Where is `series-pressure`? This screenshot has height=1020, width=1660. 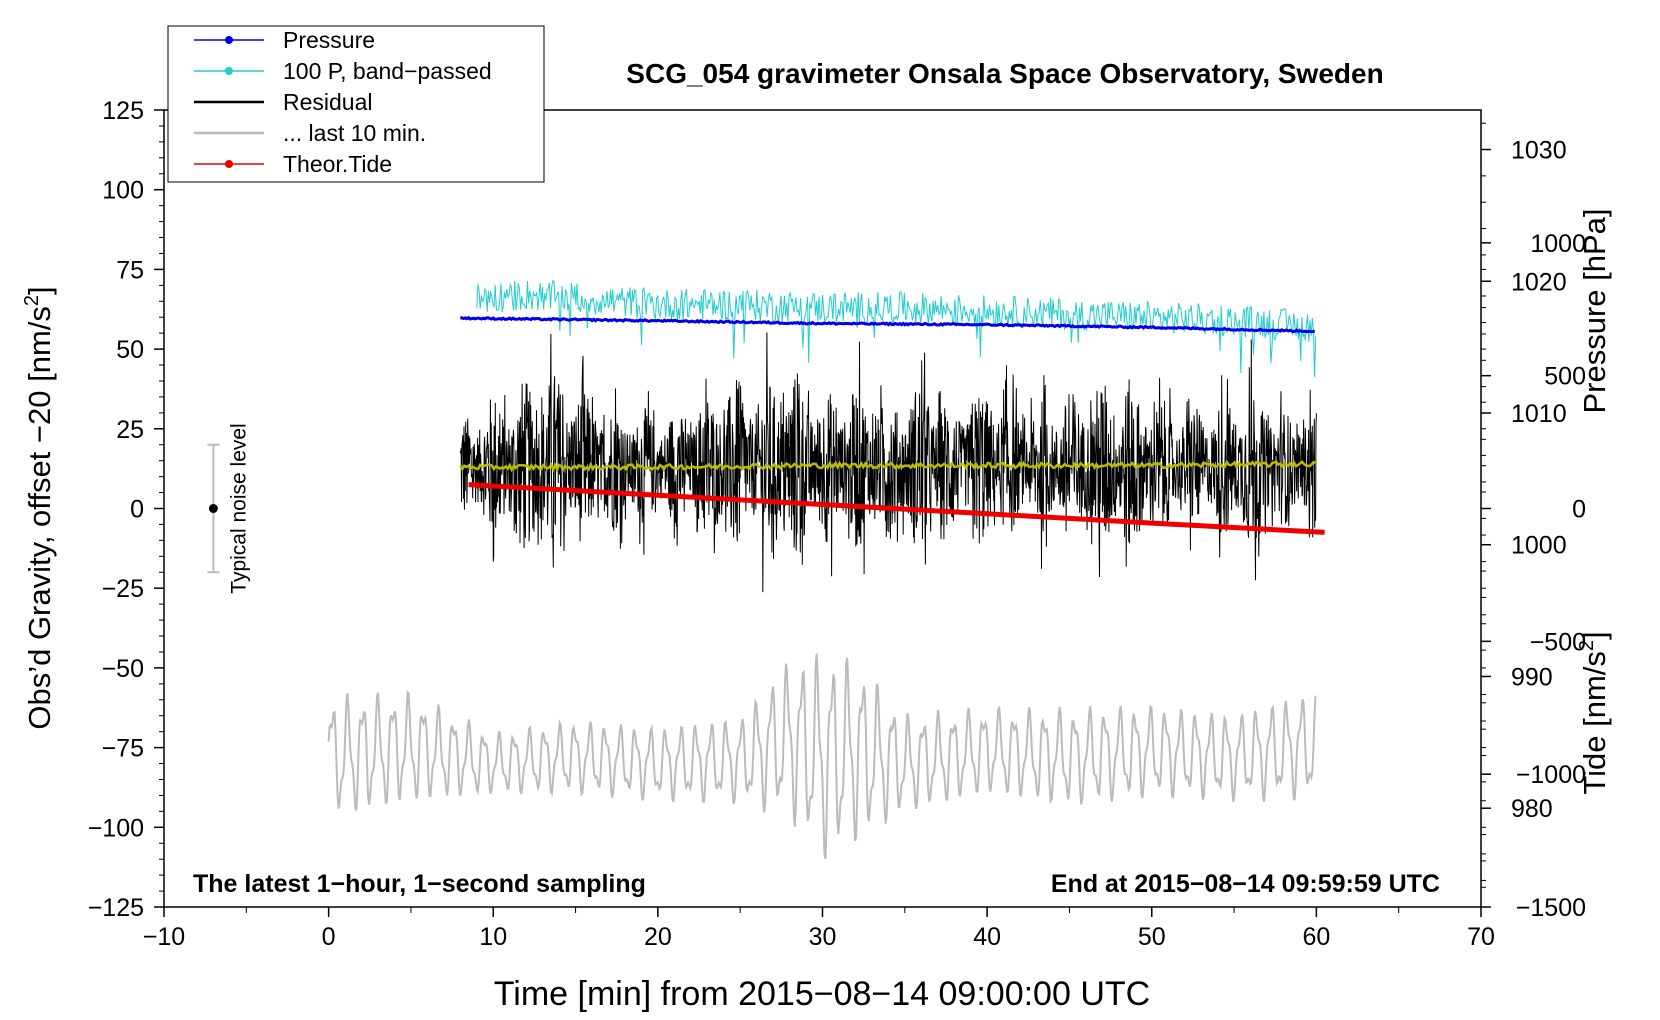
series-pressure is located at coordinates (888, 324).